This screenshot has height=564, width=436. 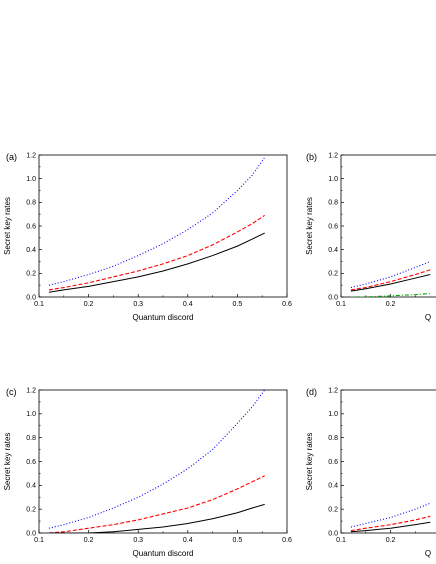 I want to click on panel-label: (a), so click(x=11, y=157).